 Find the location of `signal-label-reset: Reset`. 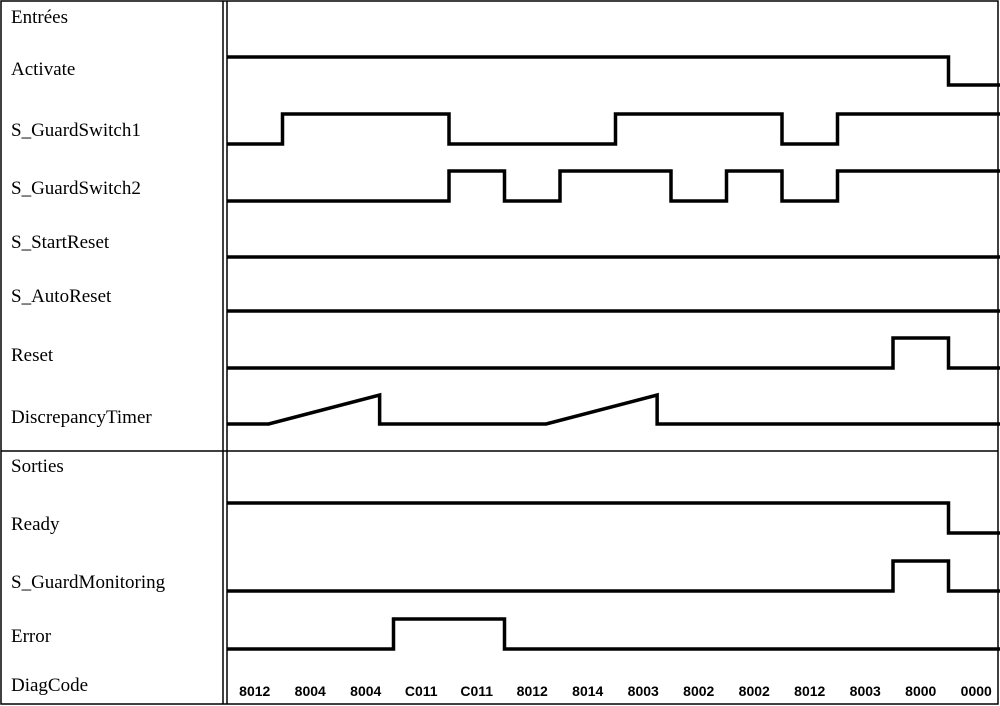

signal-label-reset: Reset is located at coordinates (32, 355).